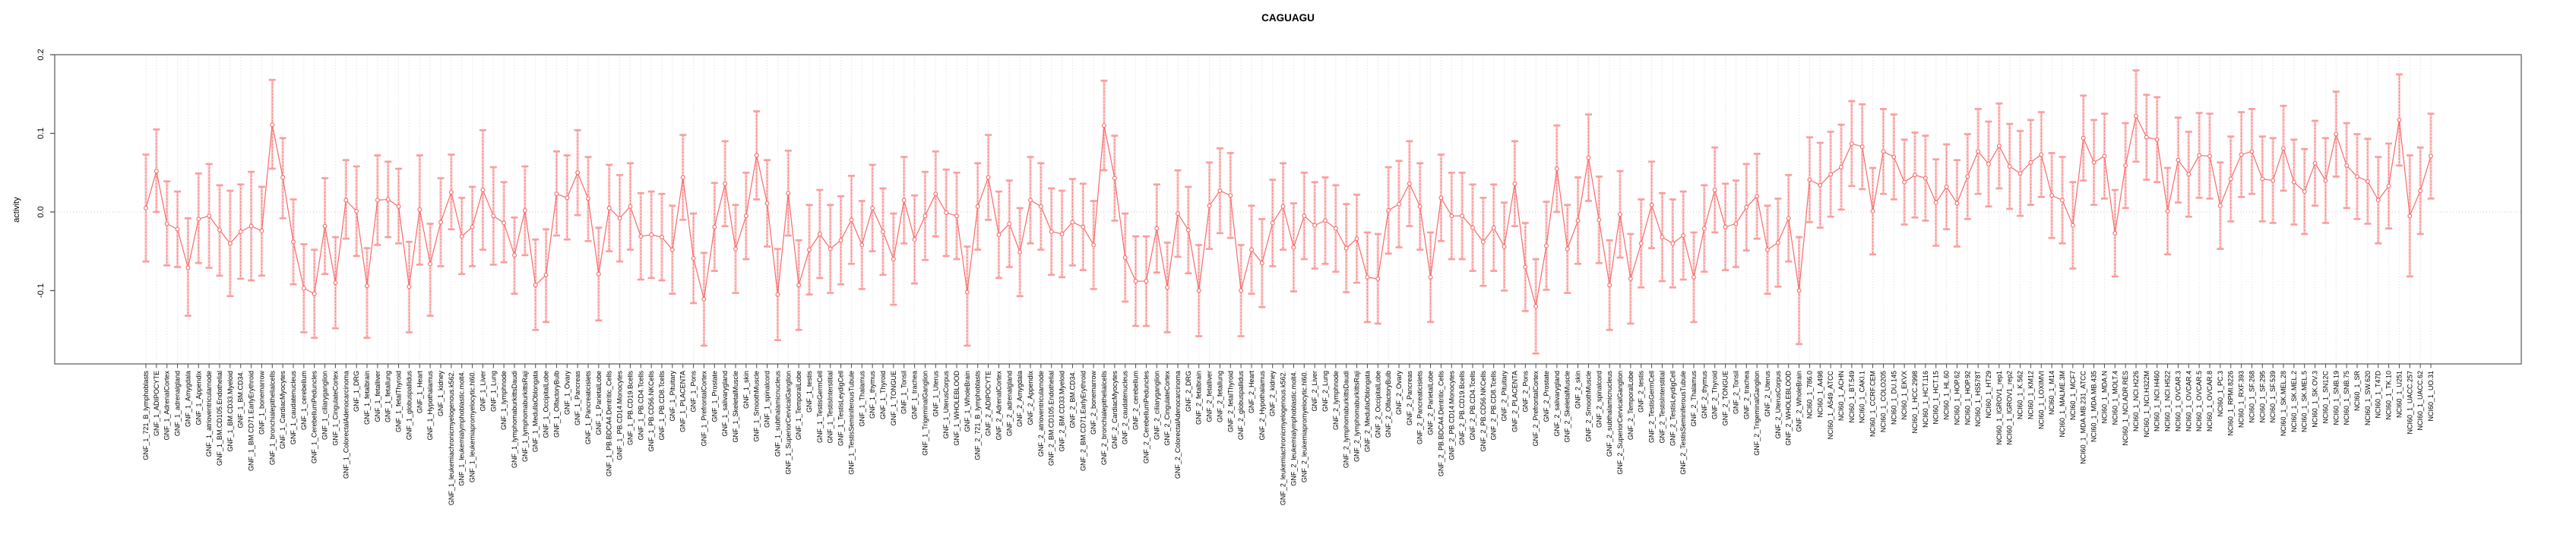 This screenshot has height=547, width=2576. Describe the element at coordinates (1883, 401) in the screenshot. I see `svg-text: NCI60_1_COLO205` at that location.